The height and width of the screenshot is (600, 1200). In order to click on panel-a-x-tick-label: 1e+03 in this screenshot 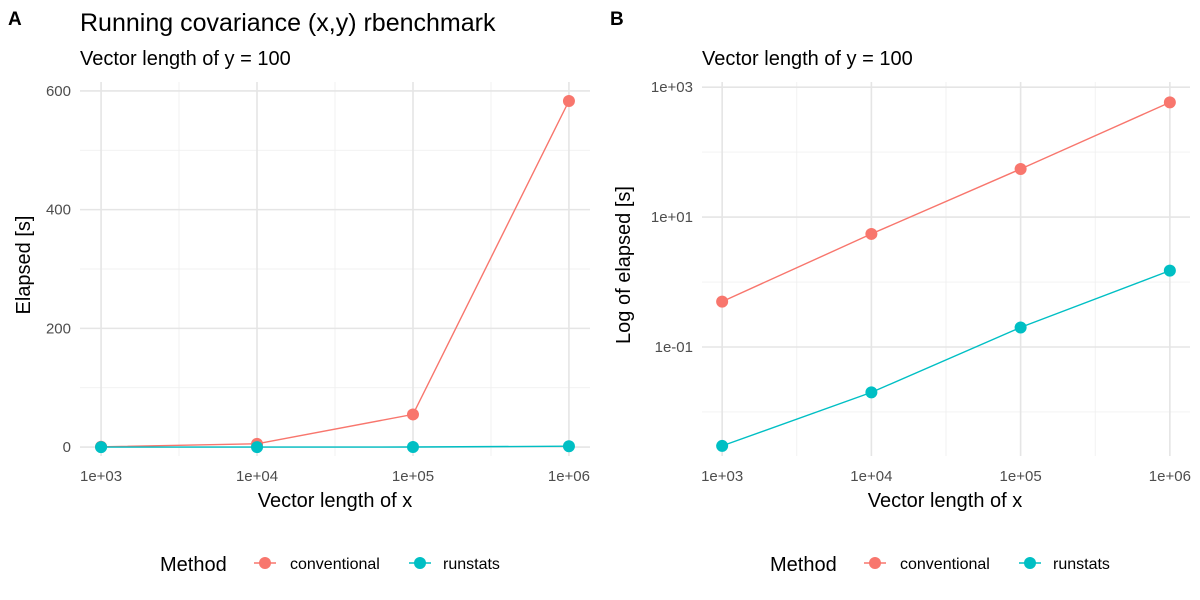, I will do `click(101, 476)`.